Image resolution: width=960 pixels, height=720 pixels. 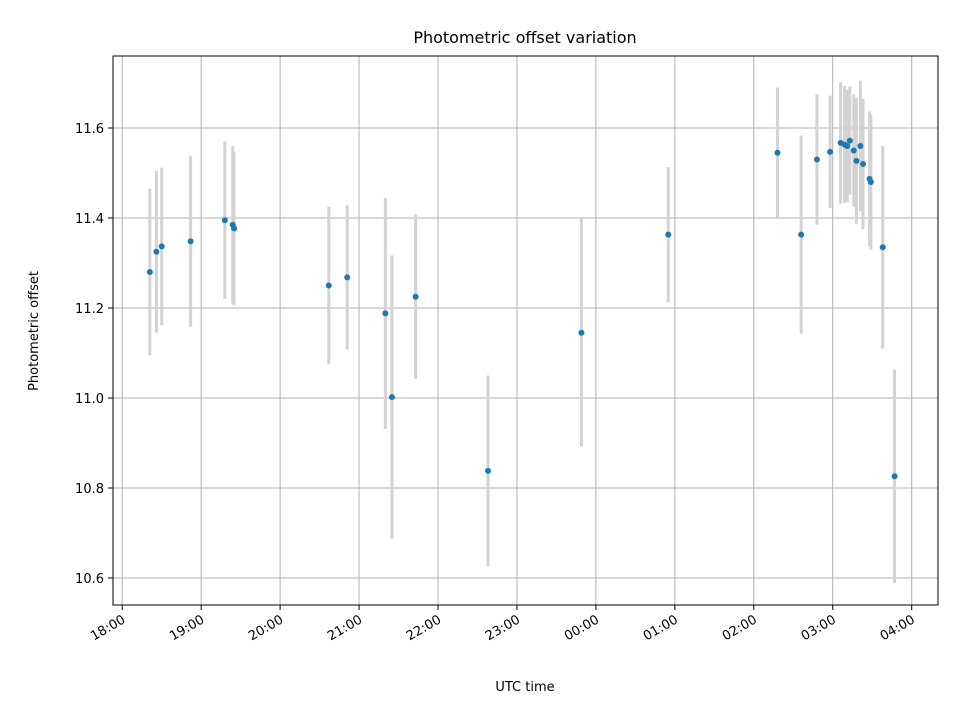 What do you see at coordinates (661, 628) in the screenshot?
I see `x-tick-label: 01:00` at bounding box center [661, 628].